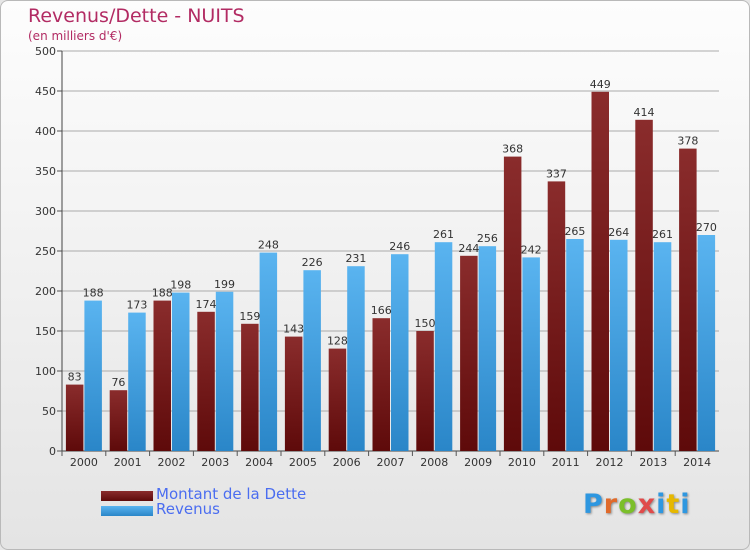  What do you see at coordinates (45, 371) in the screenshot?
I see `y-tick-label: 100` at bounding box center [45, 371].